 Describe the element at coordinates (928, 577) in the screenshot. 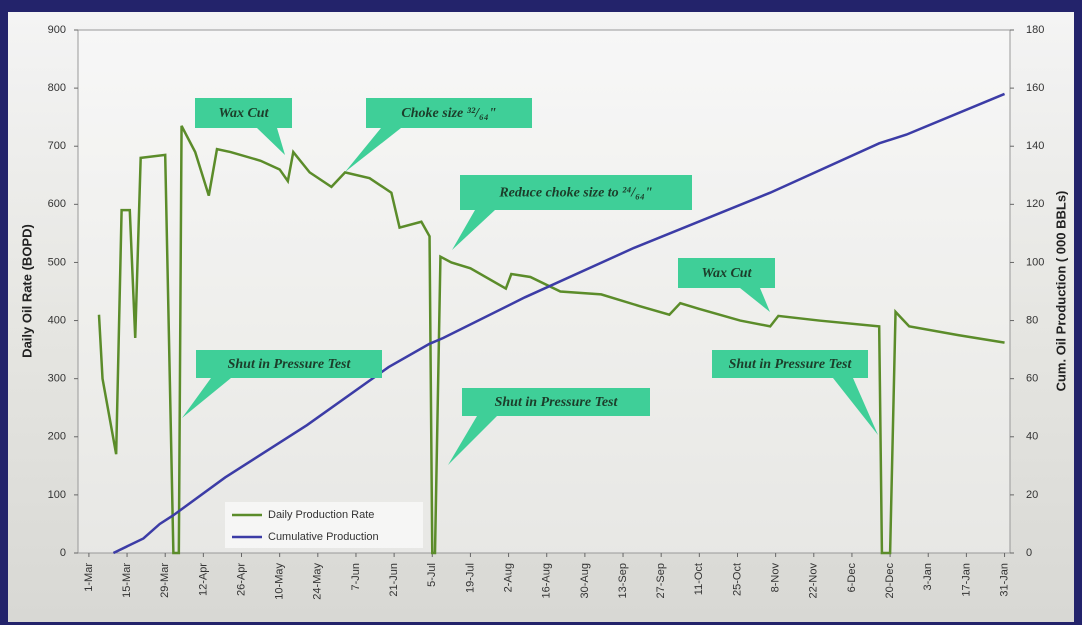

I see `x-tick-label: 3-Jan` at that location.